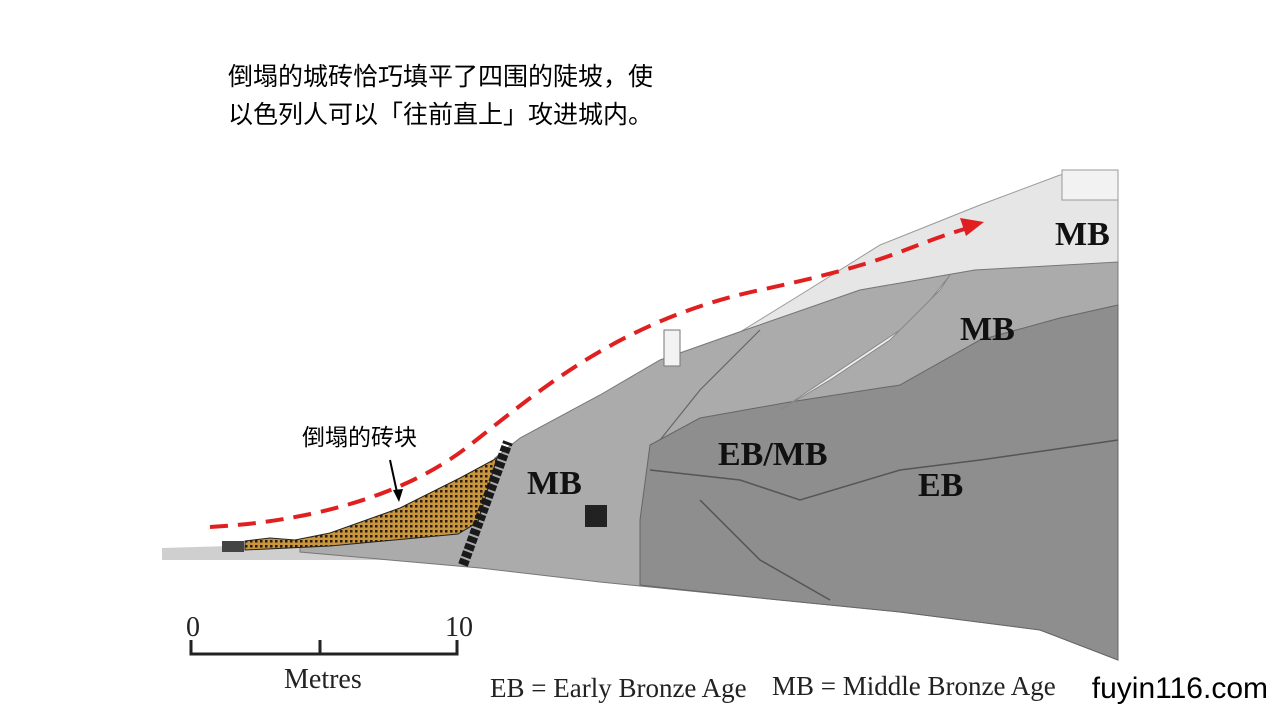 Image resolution: width=1280 pixels, height=720 pixels. What do you see at coordinates (987, 329) in the screenshot?
I see `label-mb-upper: MB` at bounding box center [987, 329].